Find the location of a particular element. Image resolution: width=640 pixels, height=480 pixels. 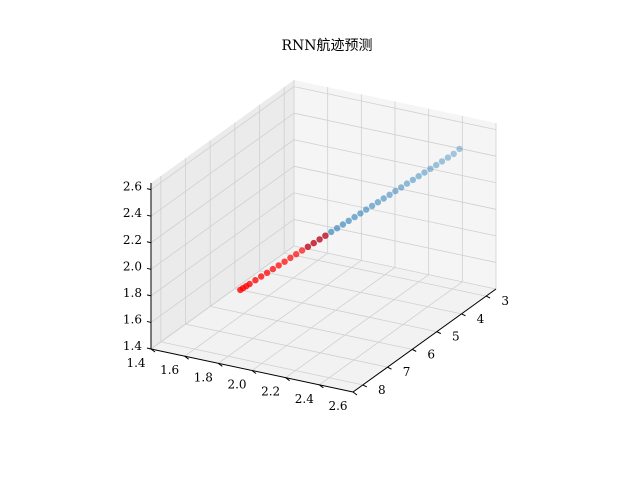

z-tick-label: 2.0 is located at coordinates (132, 266).